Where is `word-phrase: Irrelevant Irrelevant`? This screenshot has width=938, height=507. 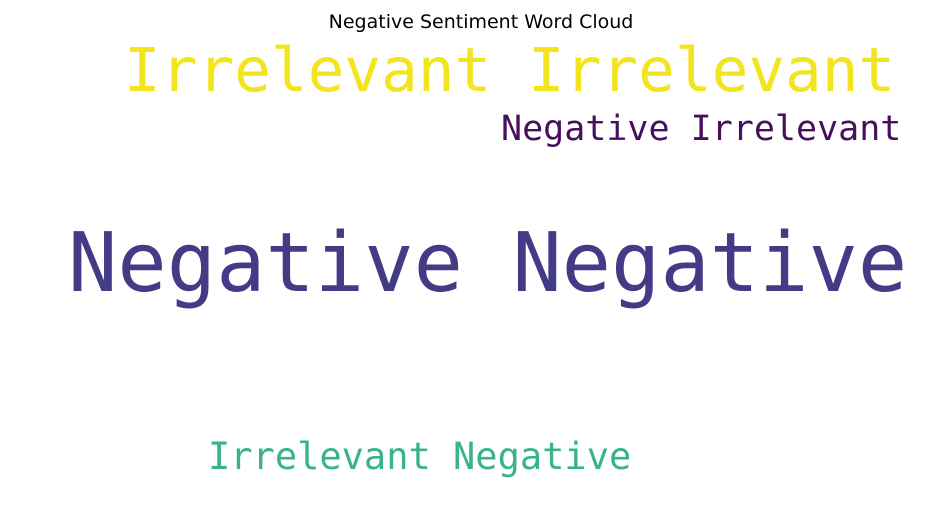 word-phrase: Irrelevant Irrelevant is located at coordinates (510, 70).